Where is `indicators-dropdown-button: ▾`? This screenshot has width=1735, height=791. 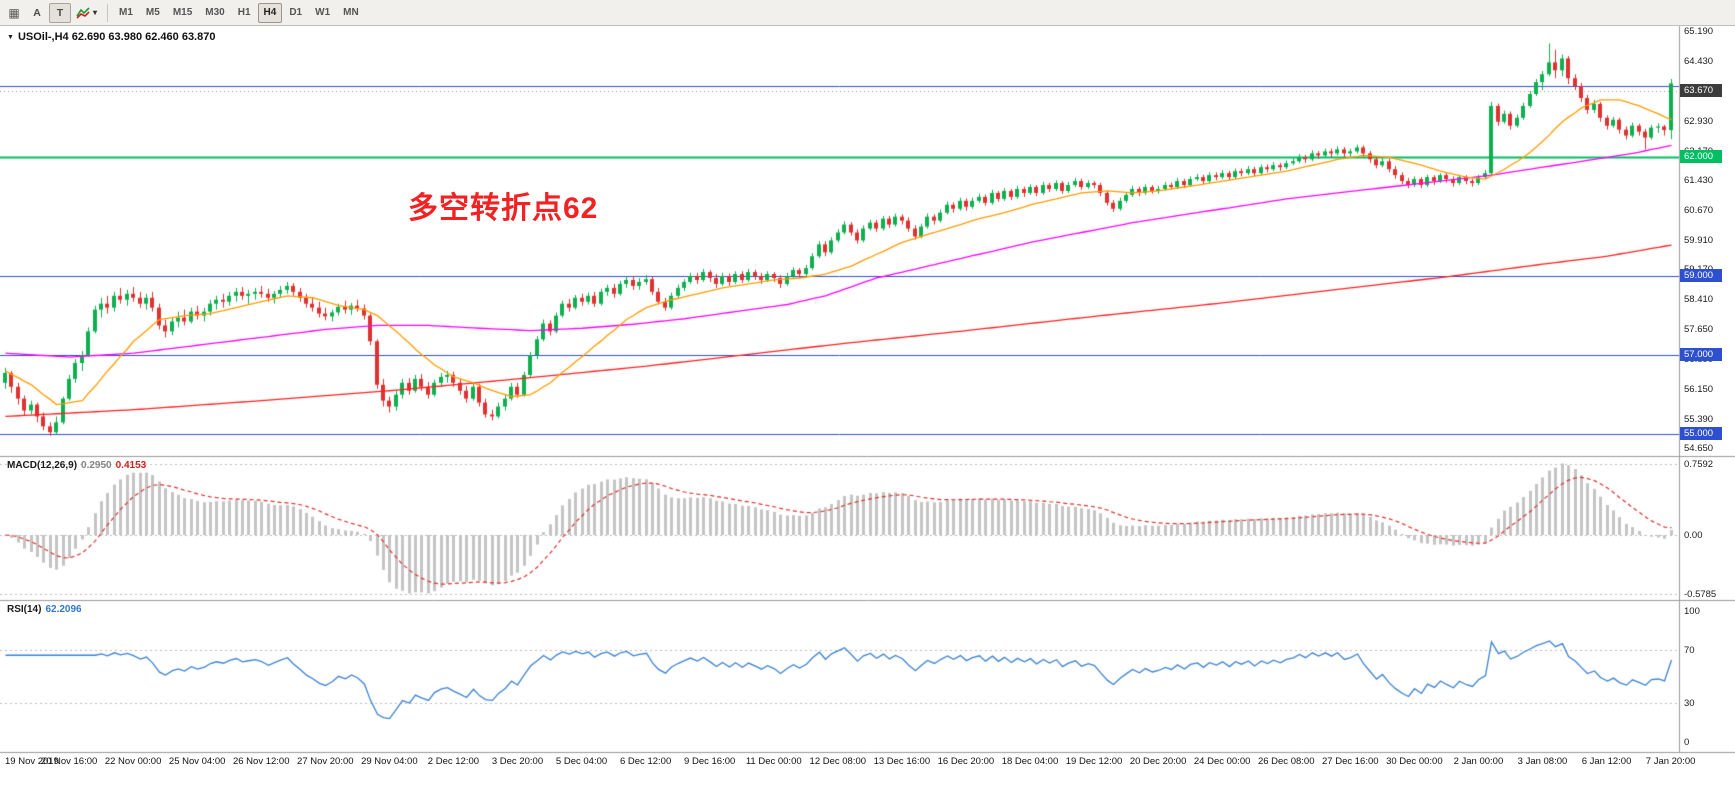 indicators-dropdown-button: ▾ is located at coordinates (86, 13).